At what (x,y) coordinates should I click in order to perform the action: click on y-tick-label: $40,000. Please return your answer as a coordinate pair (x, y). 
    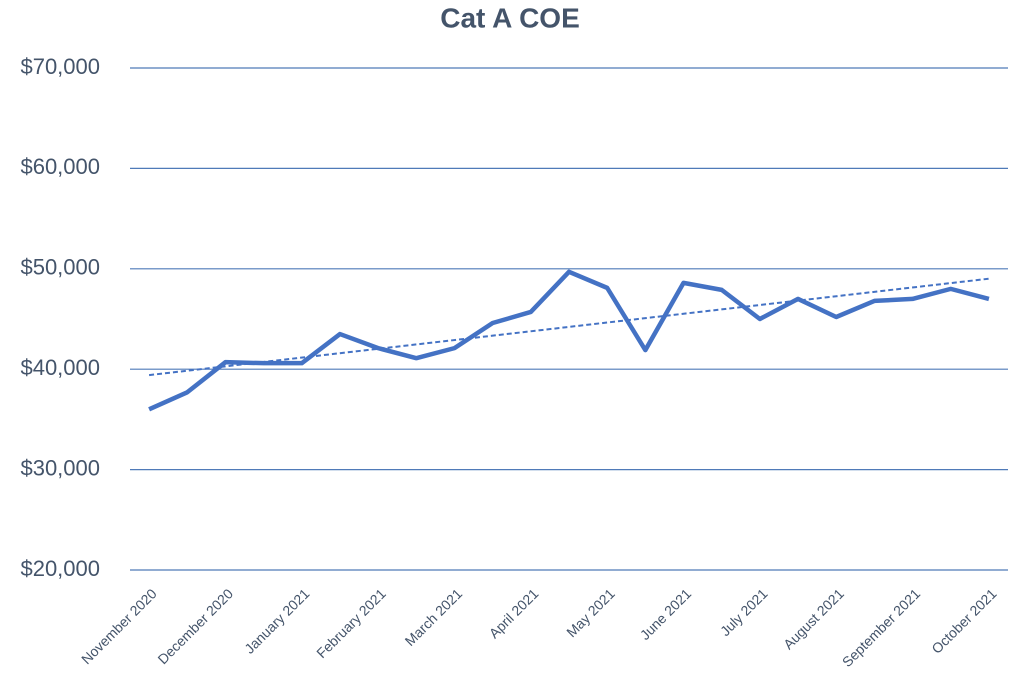
    Looking at the image, I should click on (60, 367).